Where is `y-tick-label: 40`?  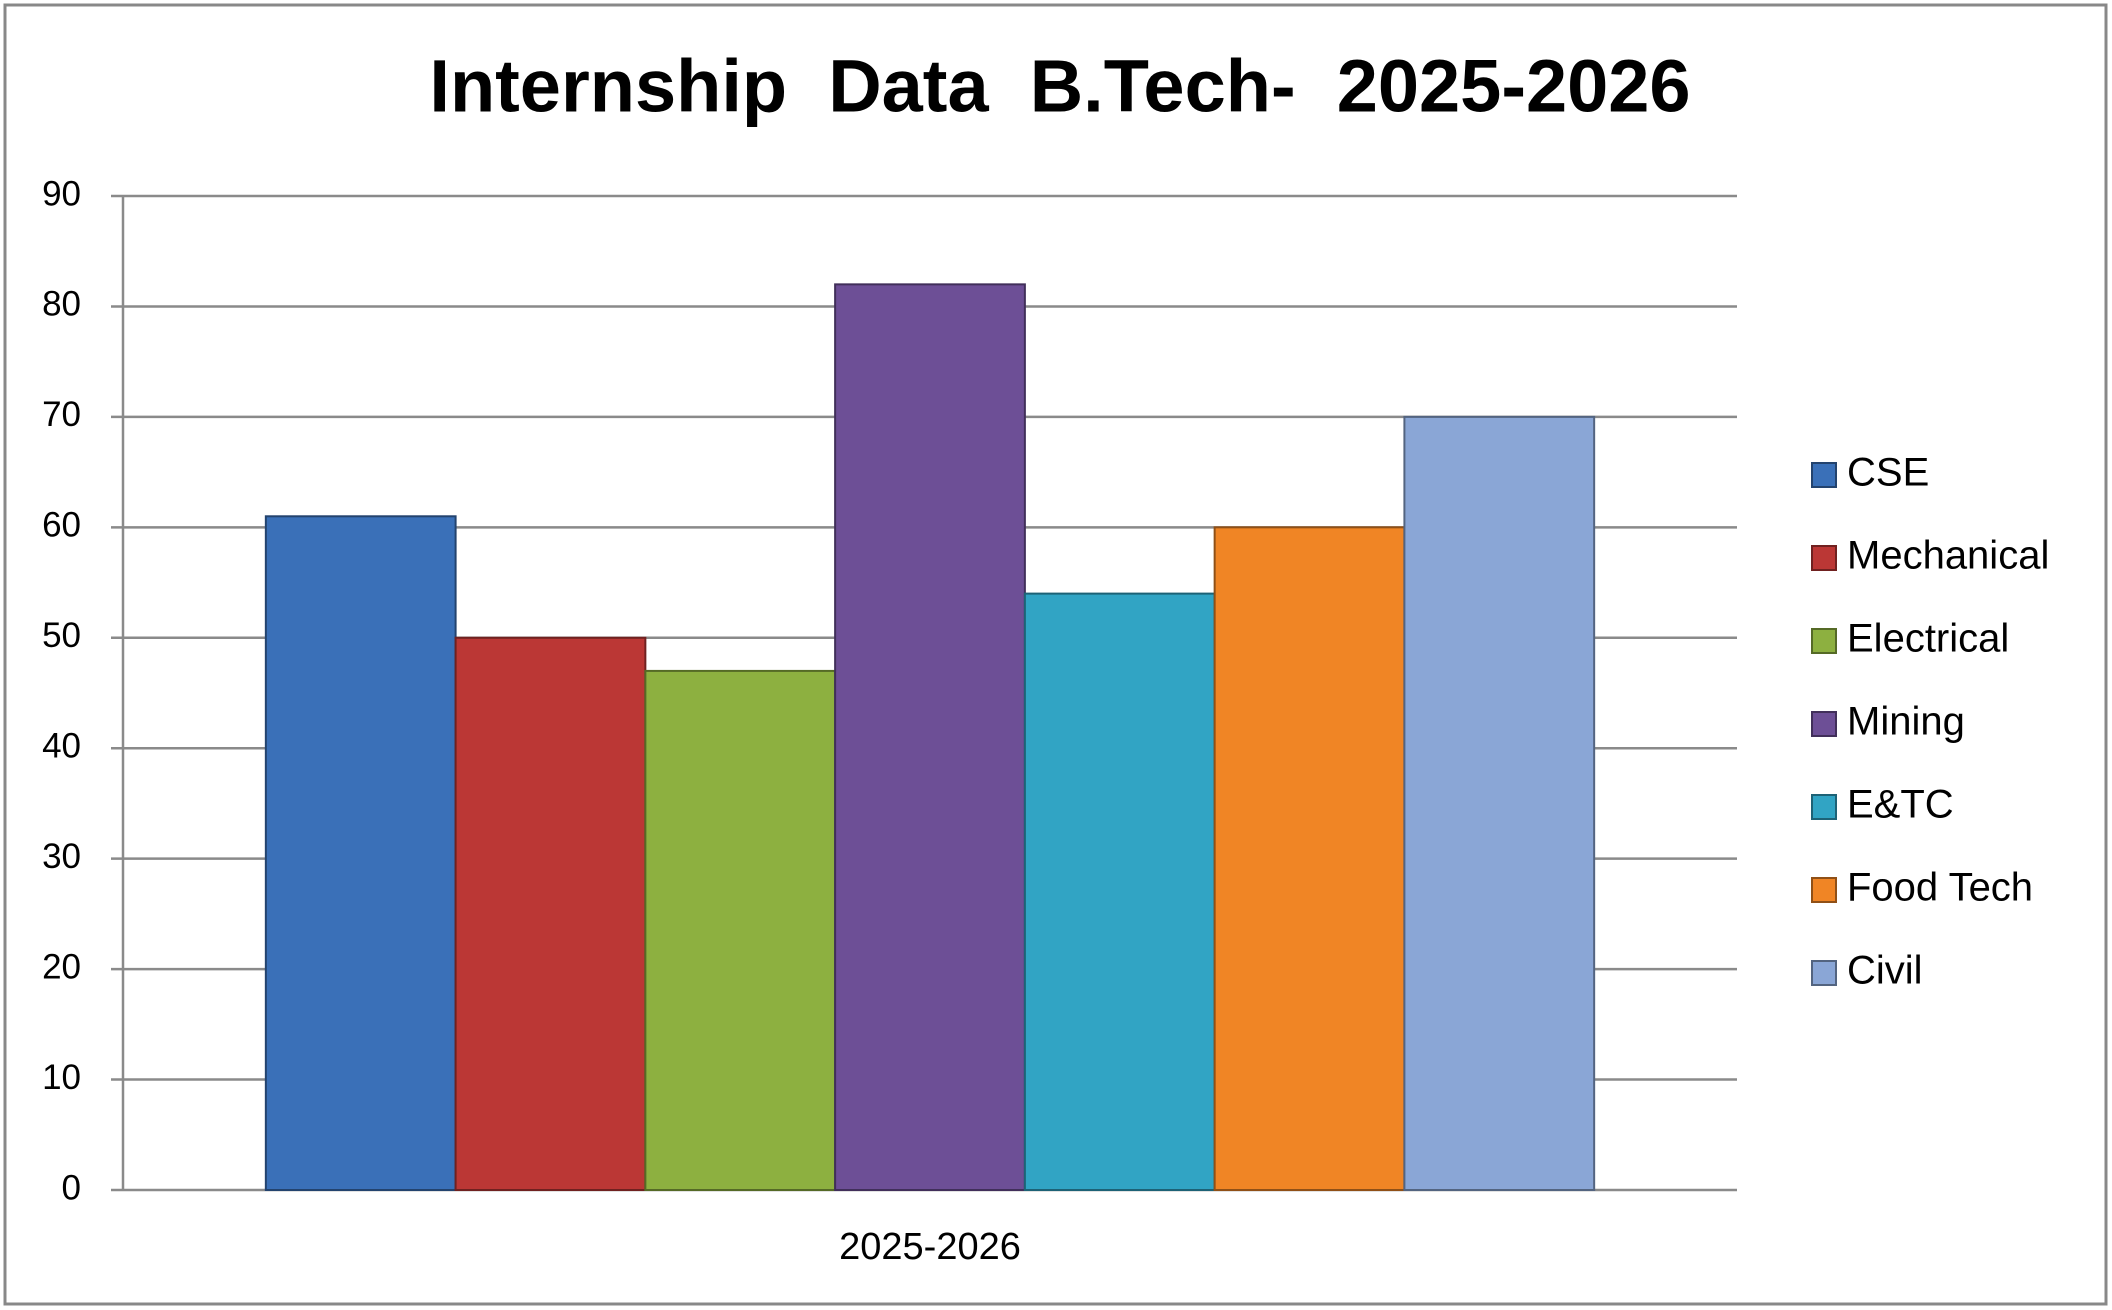 y-tick-label: 40 is located at coordinates (61, 745).